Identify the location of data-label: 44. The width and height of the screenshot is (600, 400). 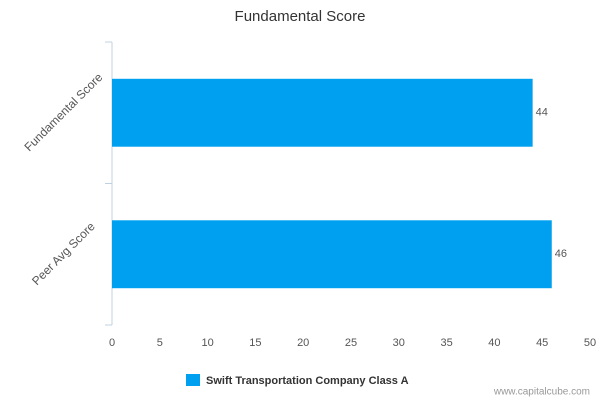
(542, 113).